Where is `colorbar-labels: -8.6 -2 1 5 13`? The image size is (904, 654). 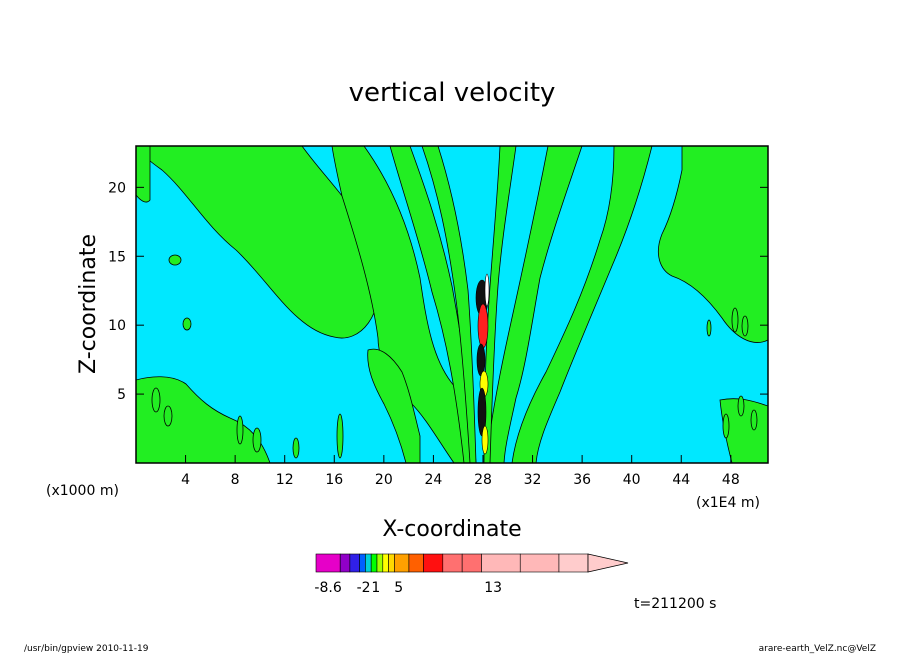 colorbar-labels: -8.6 -2 1 5 13 is located at coordinates (408, 588).